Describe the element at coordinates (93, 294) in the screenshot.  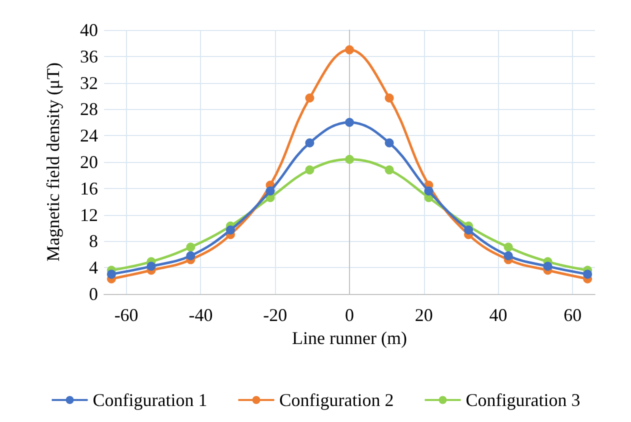
I see `y-tick-label: 0` at that location.